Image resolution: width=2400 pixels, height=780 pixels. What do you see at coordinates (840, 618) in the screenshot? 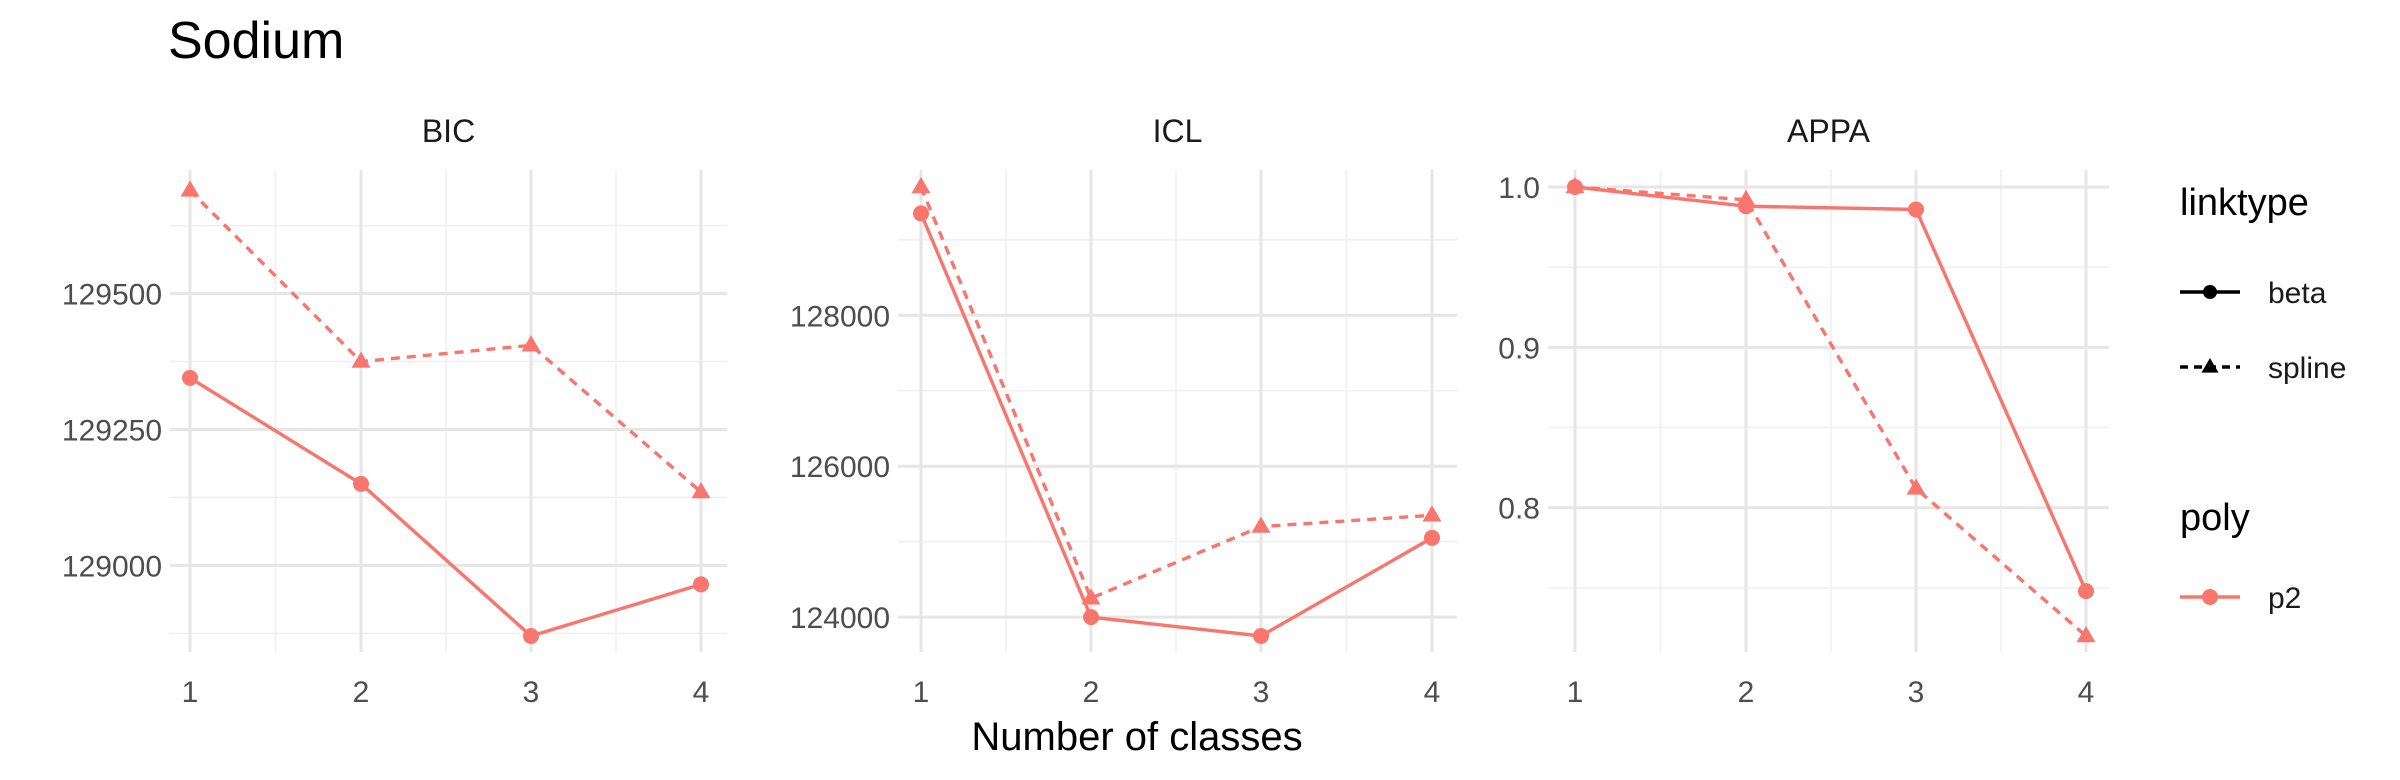
I see `y-tick-label: 124000` at bounding box center [840, 618].